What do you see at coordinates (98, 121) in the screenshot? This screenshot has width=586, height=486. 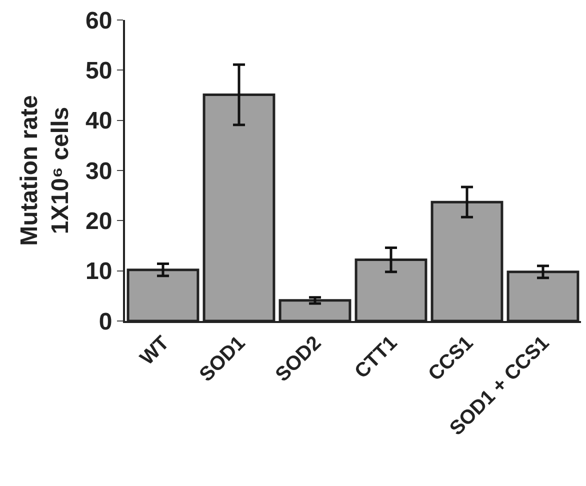 I see `y-tick-label: 40` at bounding box center [98, 121].